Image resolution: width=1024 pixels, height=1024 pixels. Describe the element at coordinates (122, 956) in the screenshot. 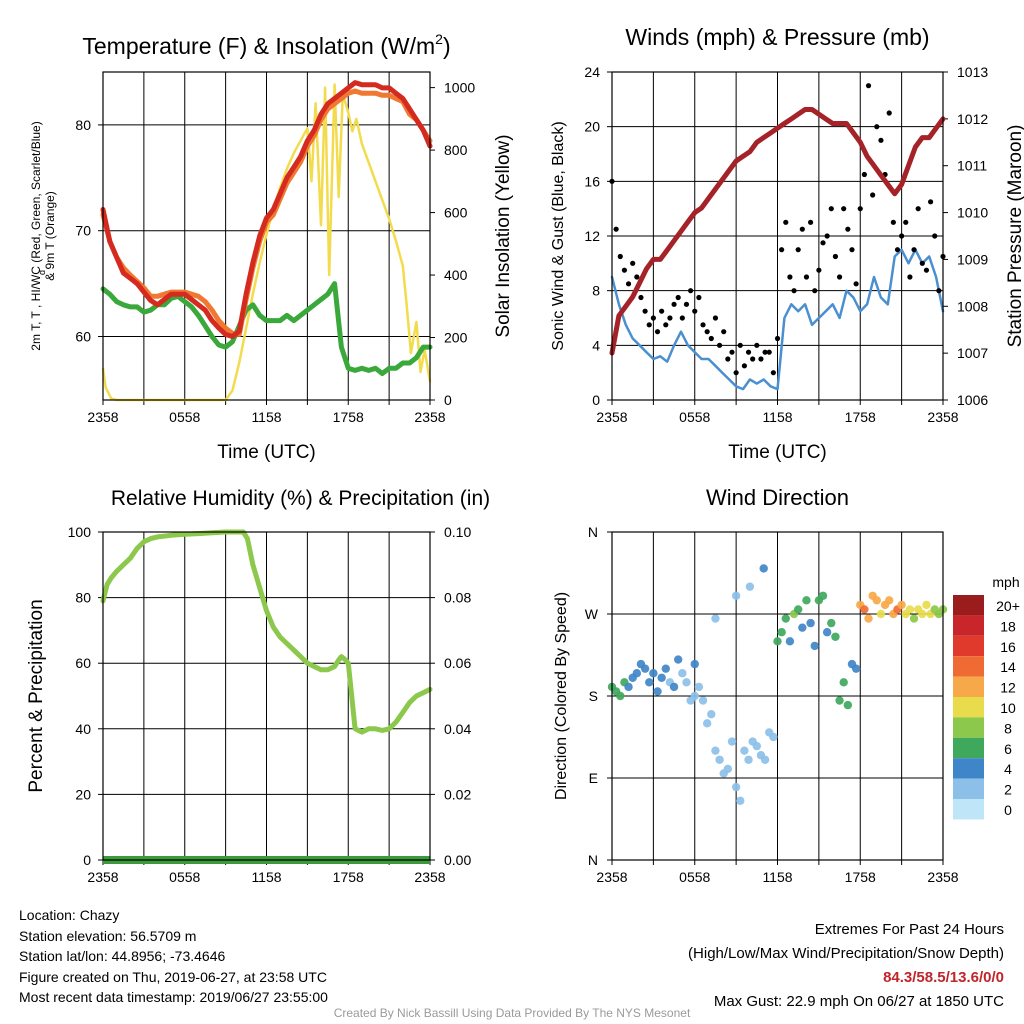

I see `latlon-text: Station lat/lon: 44.8956; -73.4646` at that location.